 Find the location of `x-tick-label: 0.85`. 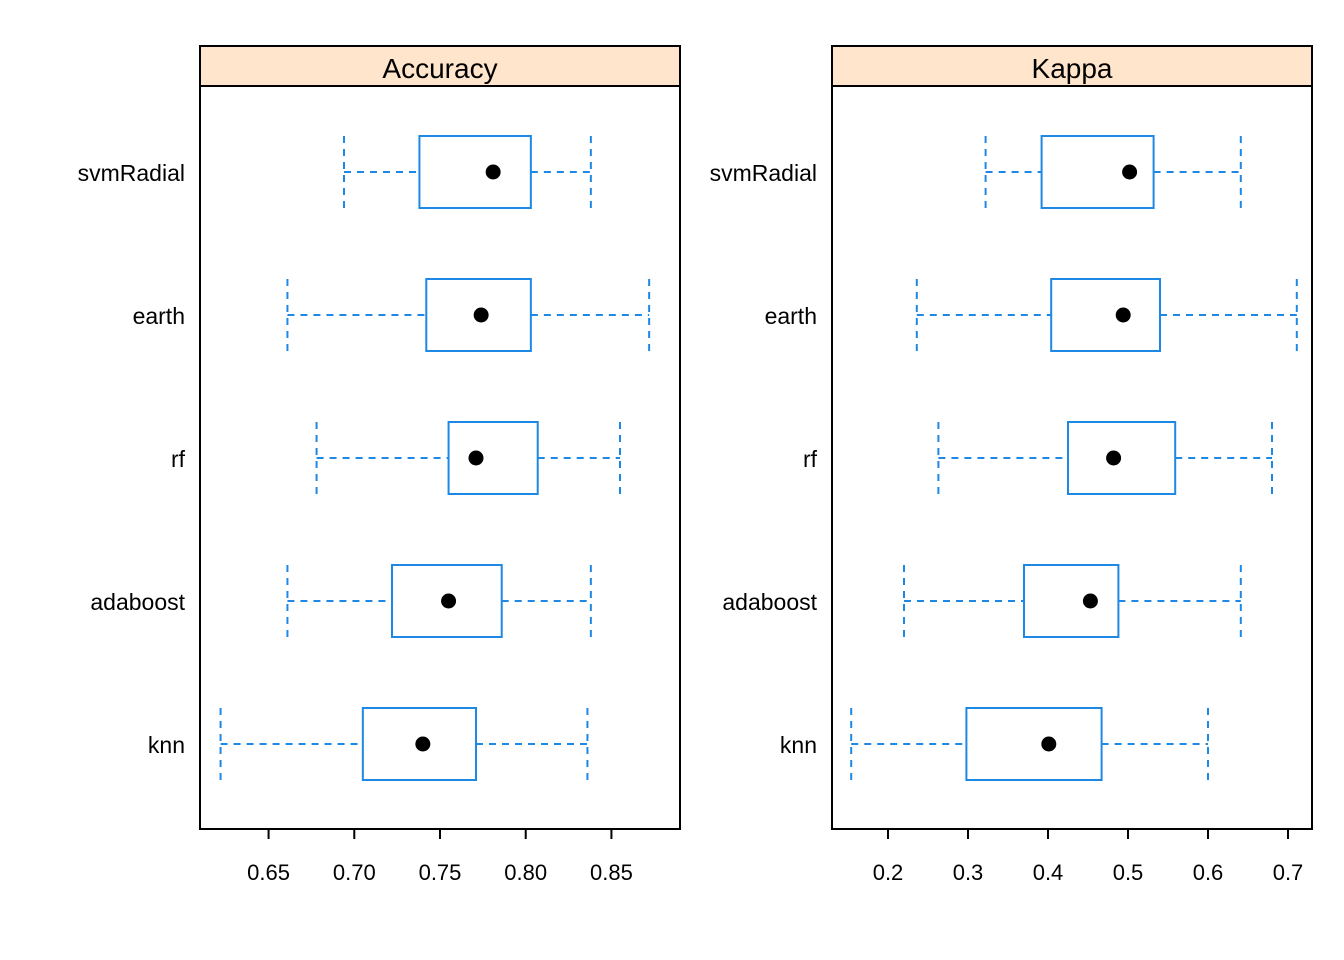

x-tick-label: 0.85 is located at coordinates (611, 872).